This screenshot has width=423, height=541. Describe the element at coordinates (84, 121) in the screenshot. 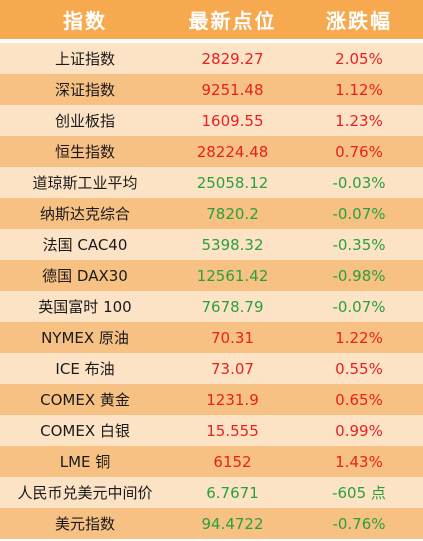

I see `index-name: 创业板指` at that location.